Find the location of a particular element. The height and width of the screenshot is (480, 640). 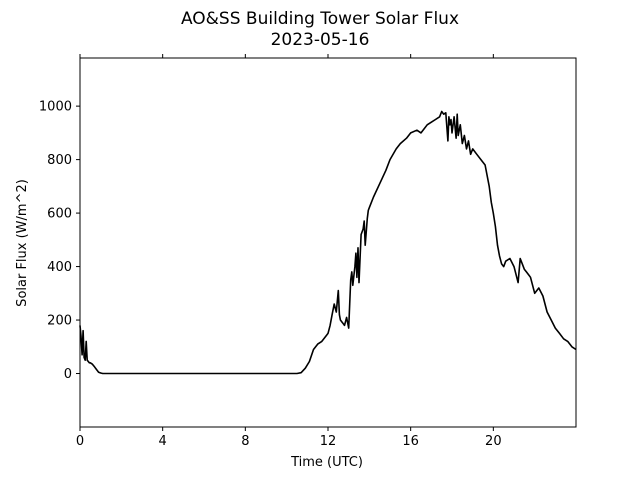

y-tick: 0 is located at coordinates (72, 374).